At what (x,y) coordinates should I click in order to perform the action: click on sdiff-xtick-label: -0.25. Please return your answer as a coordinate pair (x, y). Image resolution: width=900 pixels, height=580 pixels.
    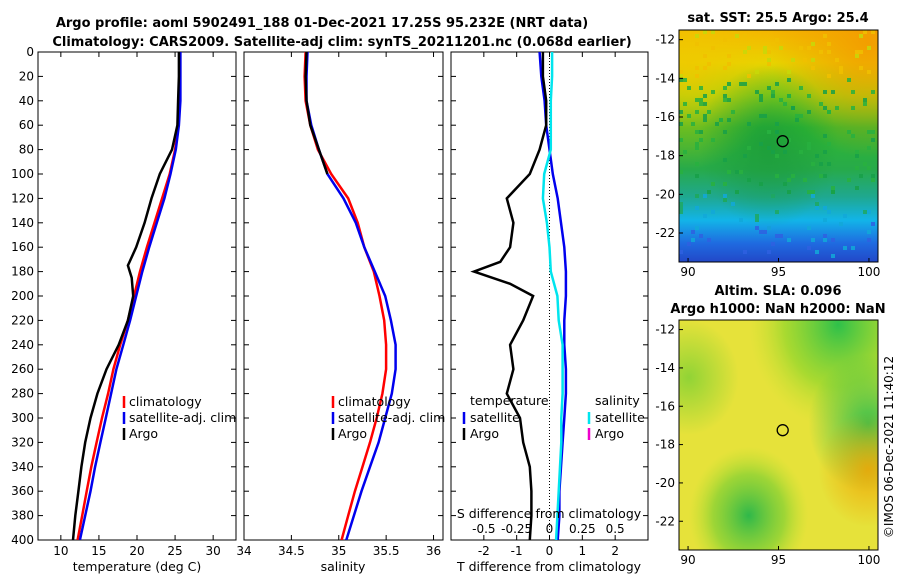
    Looking at the image, I should click on (516, 529).